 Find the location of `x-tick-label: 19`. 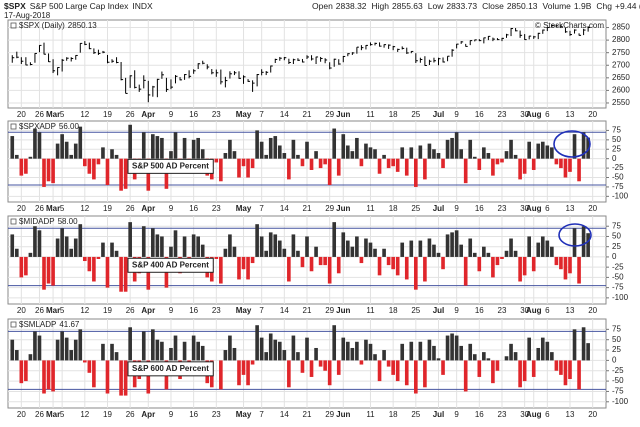

x-tick-label: 19 is located at coordinates (107, 310).